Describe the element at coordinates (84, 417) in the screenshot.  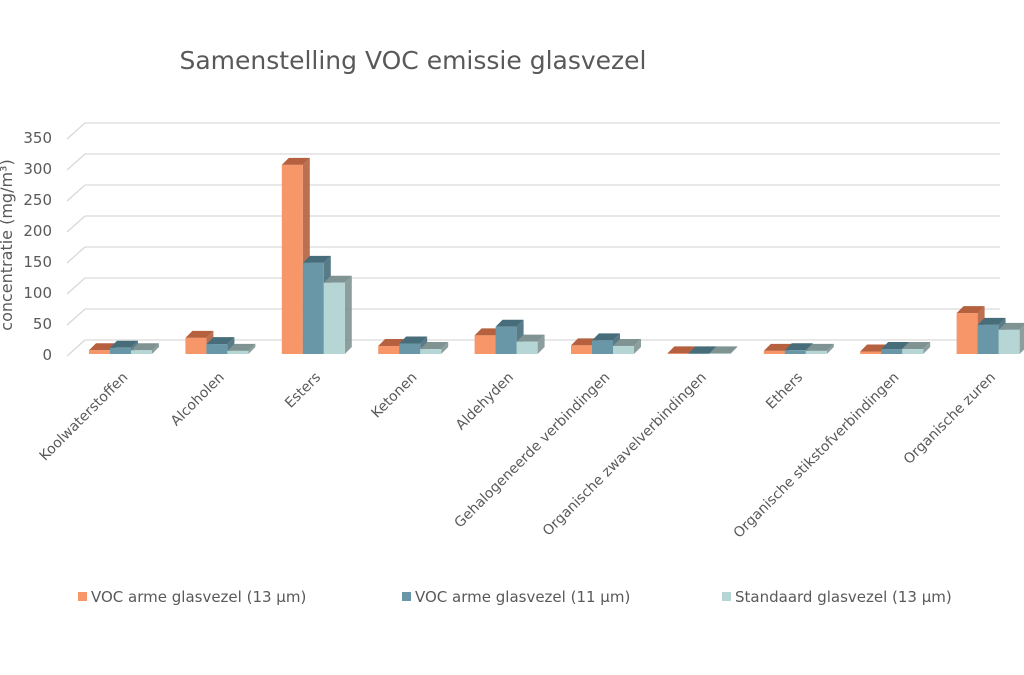
I see `x-tick-label: Koolwaterstoffen` at that location.